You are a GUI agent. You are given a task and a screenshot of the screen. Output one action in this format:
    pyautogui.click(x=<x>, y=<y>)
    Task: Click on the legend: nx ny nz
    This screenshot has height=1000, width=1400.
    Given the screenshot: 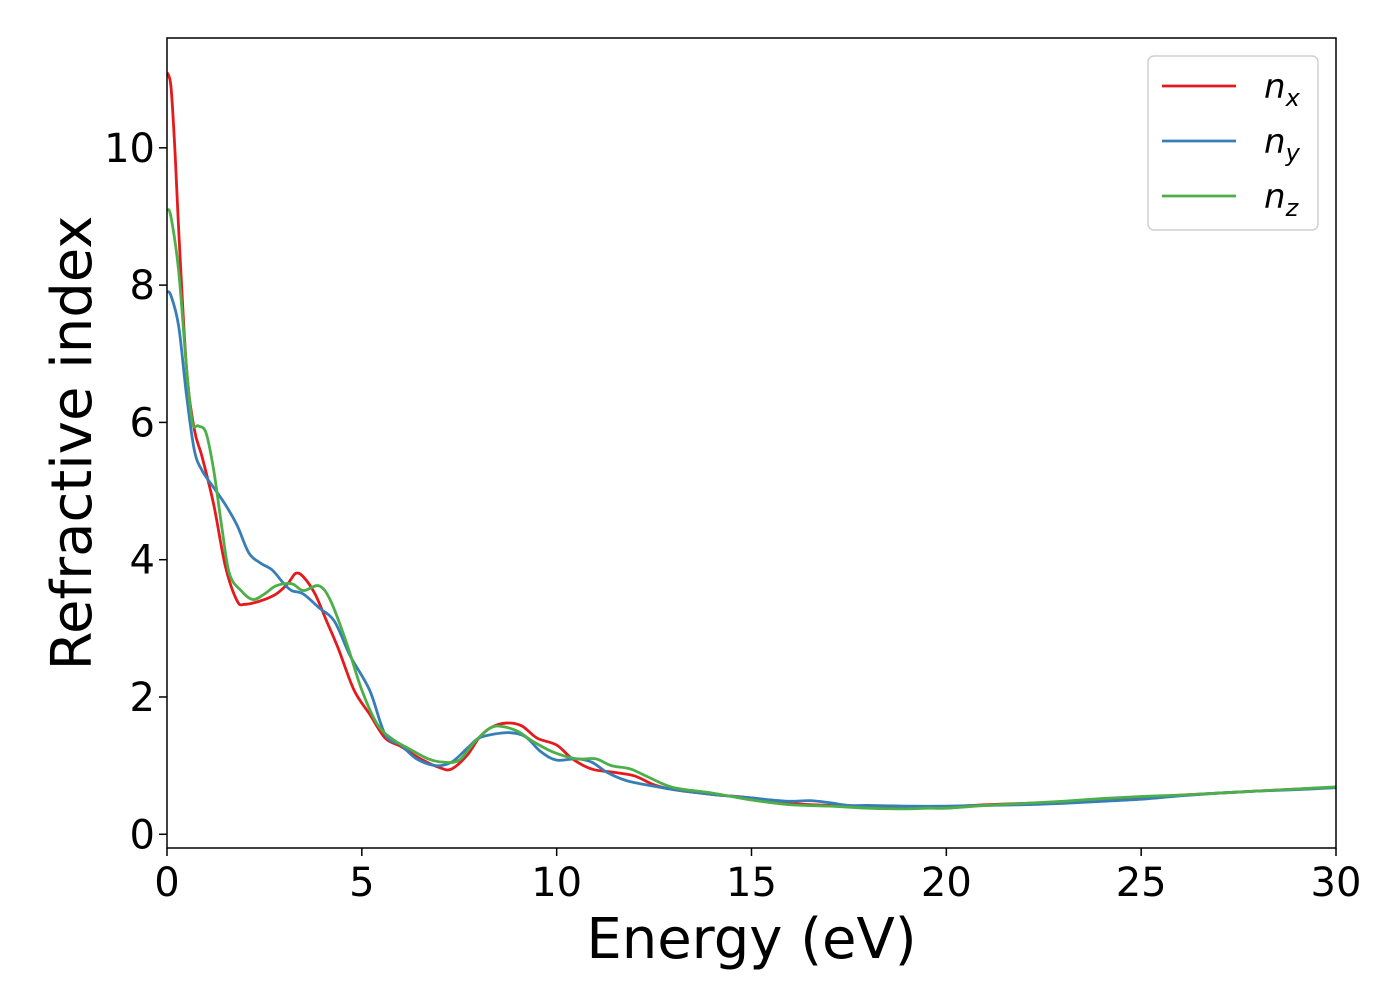 What is the action you would take?
    pyautogui.click(x=1233, y=143)
    